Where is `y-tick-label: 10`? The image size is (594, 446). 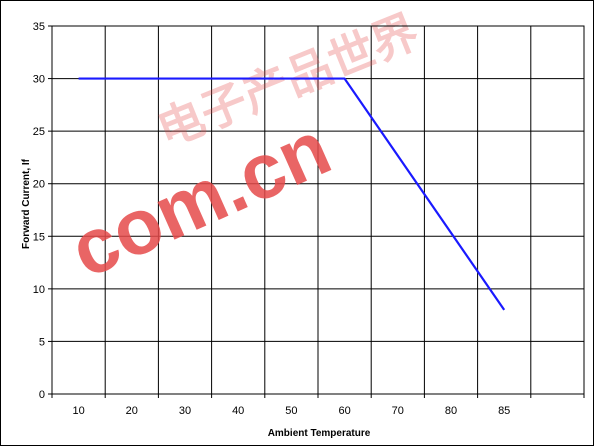
y-tick-label: 10 is located at coordinates (39, 290).